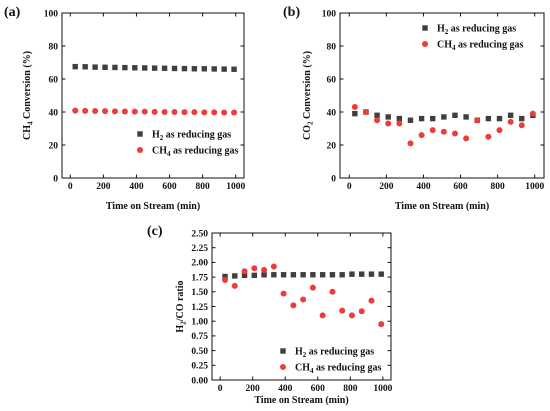 This screenshot has height=411, width=550. What do you see at coordinates (199, 293) in the screenshot?
I see `y-tick-label: 1.50` at bounding box center [199, 293].